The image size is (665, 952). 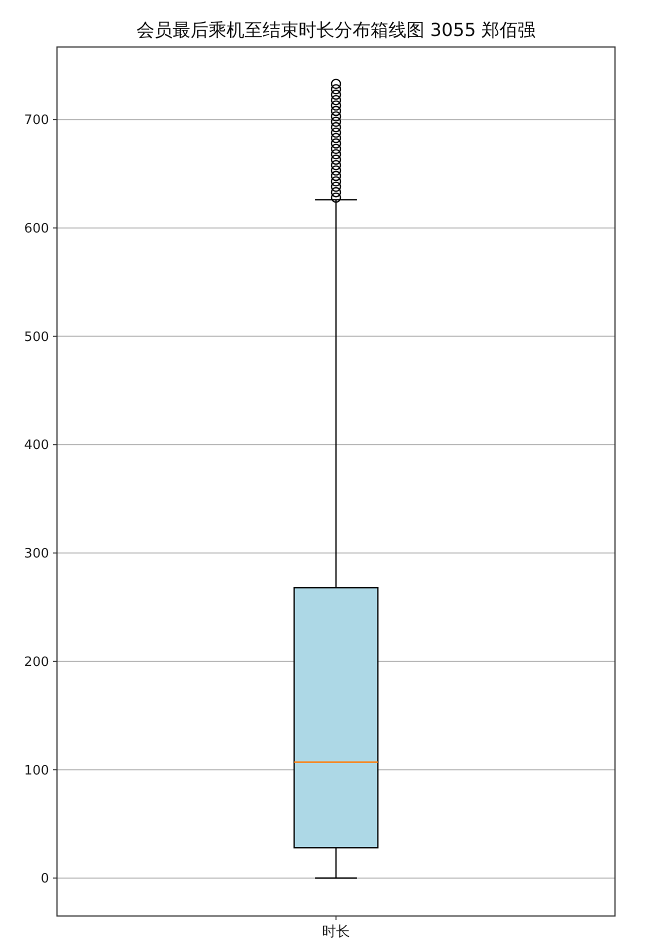 What do you see at coordinates (36, 229) in the screenshot?
I see `y-tick-label: 600` at bounding box center [36, 229].